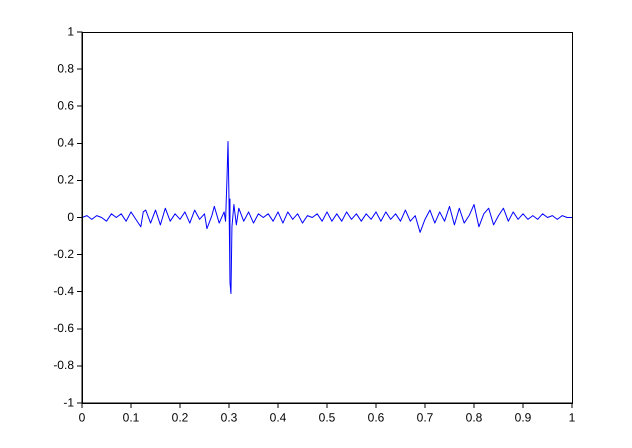 This screenshot has height=448, width=632. Describe the element at coordinates (278, 417) in the screenshot. I see `x-tick-label: 0.4` at that location.